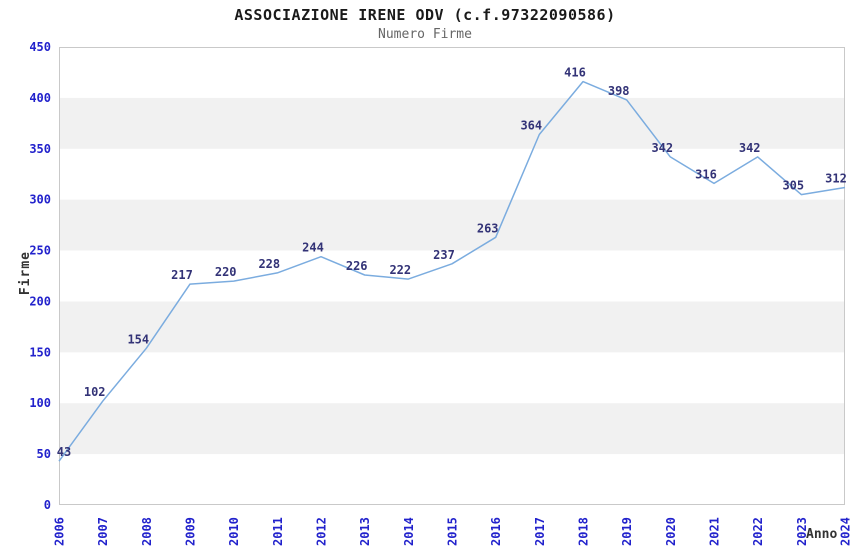 Image resolution: width=850 pixels, height=550 pixels. What do you see at coordinates (95, 392) in the screenshot?
I see `value-label: 102` at bounding box center [95, 392].